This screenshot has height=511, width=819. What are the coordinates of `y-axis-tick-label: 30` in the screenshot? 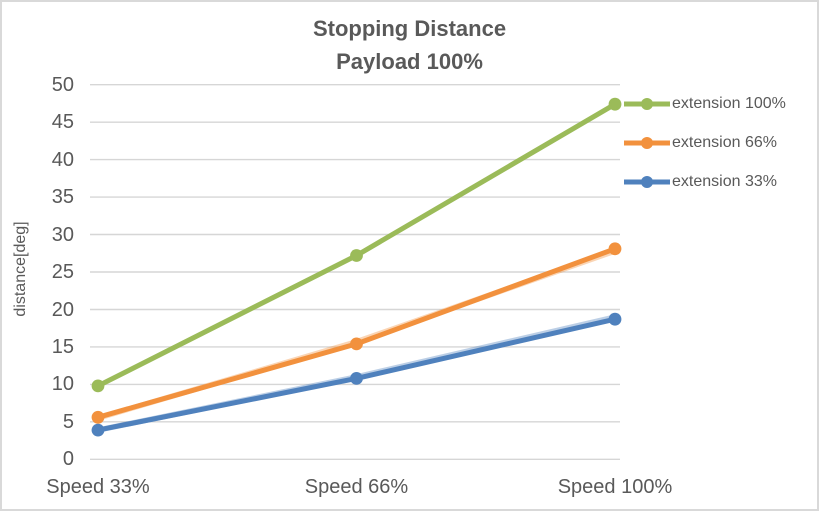 It's located at (62, 234).